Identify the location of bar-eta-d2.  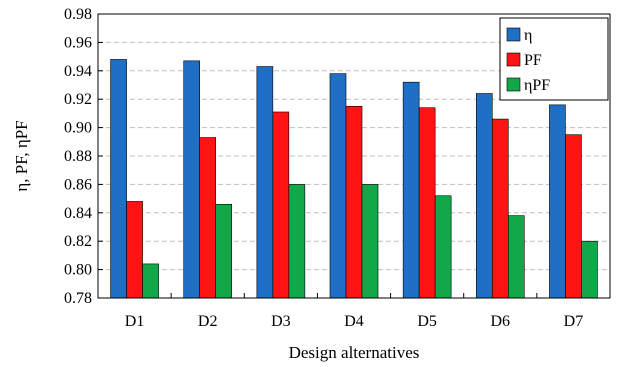
(192, 179).